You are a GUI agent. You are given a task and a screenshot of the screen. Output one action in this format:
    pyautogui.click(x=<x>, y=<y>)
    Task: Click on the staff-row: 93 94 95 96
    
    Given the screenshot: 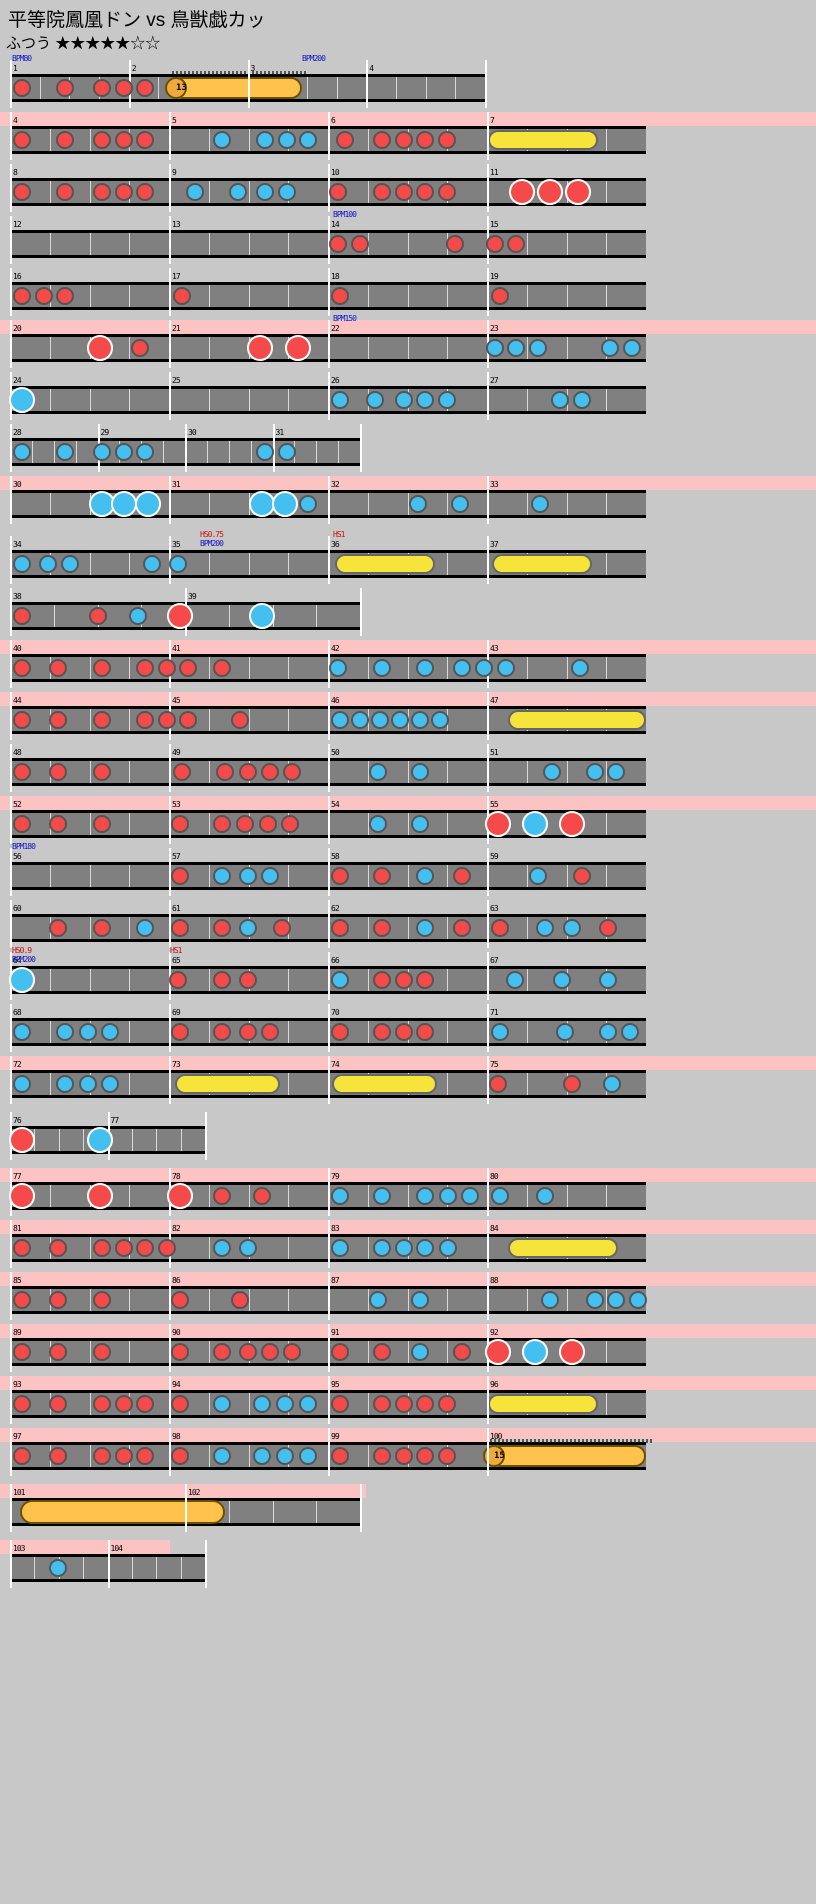 What is the action you would take?
    pyautogui.click(x=408, y=1401)
    